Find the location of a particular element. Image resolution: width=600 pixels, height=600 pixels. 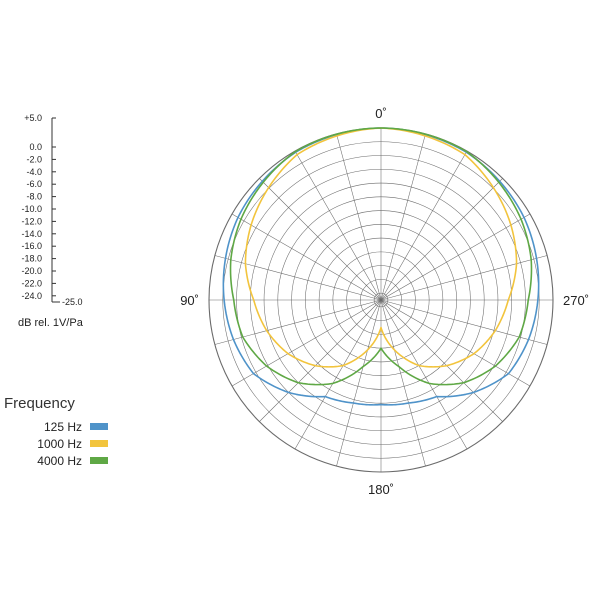

legend-title: Frequency is located at coordinates (39, 403).